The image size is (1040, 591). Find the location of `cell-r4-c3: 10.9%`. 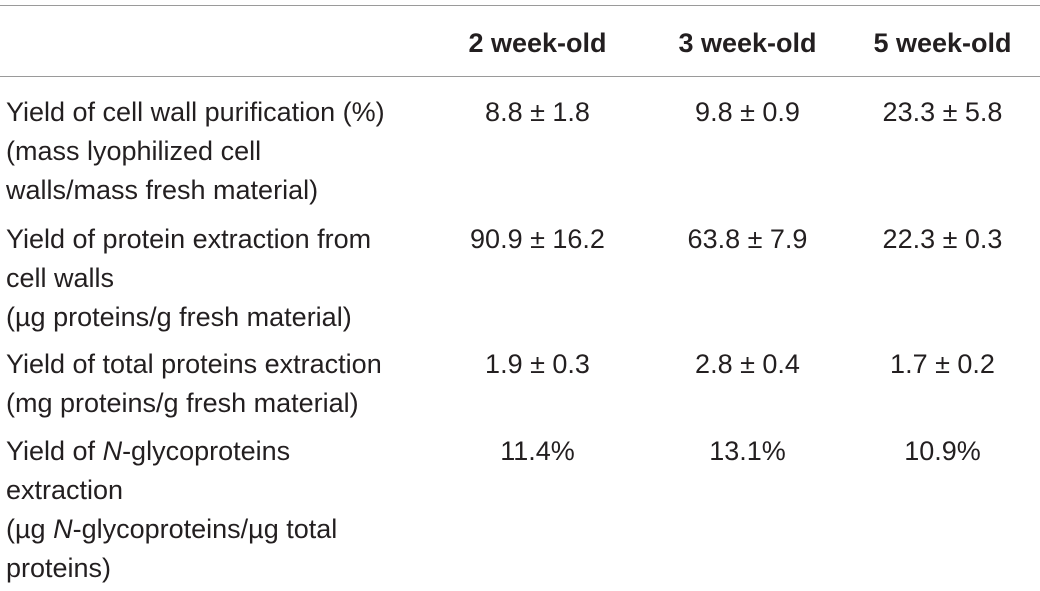

cell-r4-c3: 10.9% is located at coordinates (942, 451).